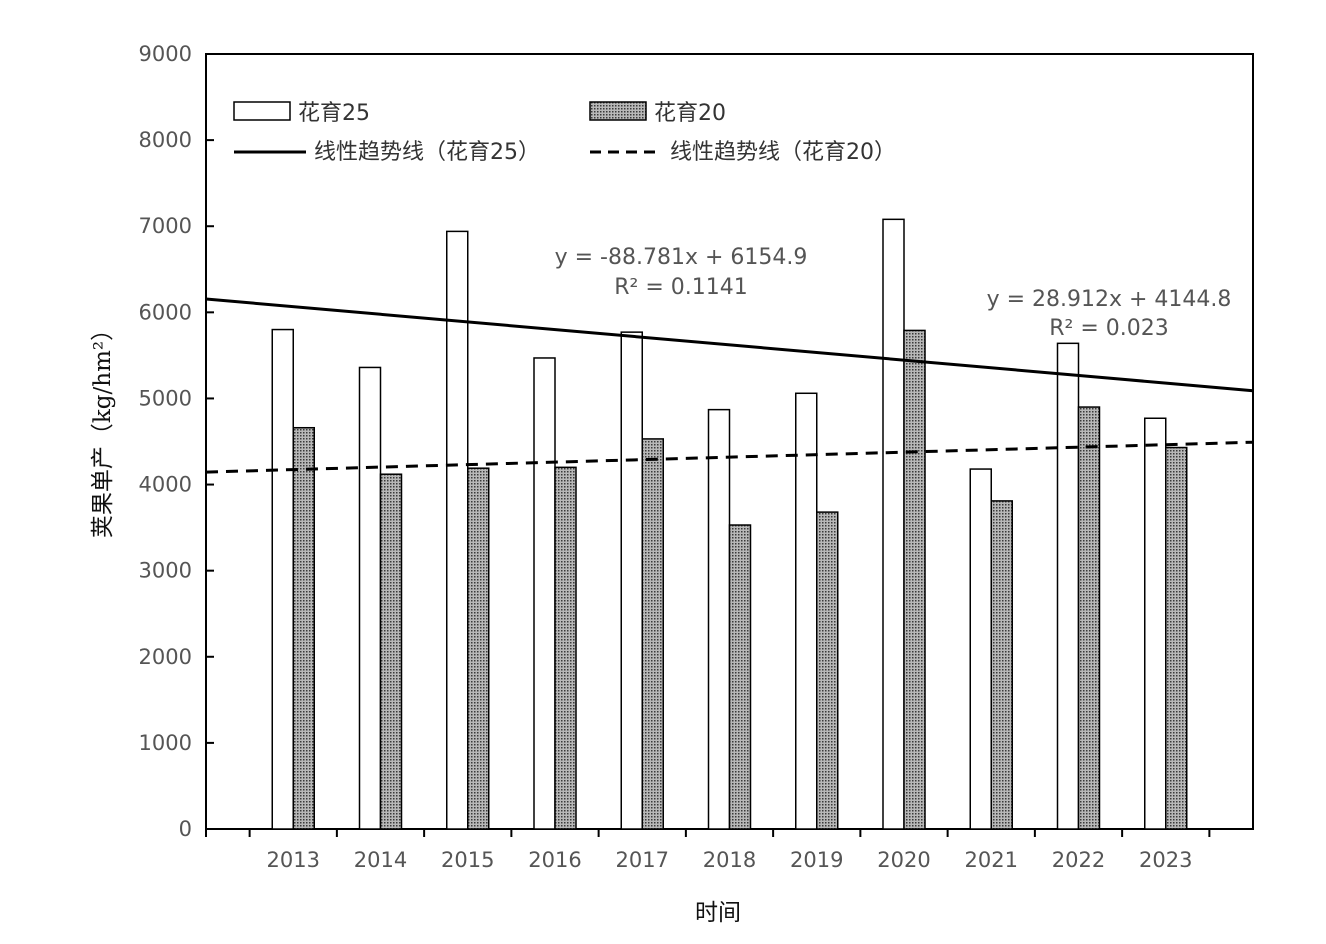 This screenshot has height=944, width=1326. Describe the element at coordinates (1109, 328) in the screenshot. I see `trend-r2-2: R² = 0.023` at that location.